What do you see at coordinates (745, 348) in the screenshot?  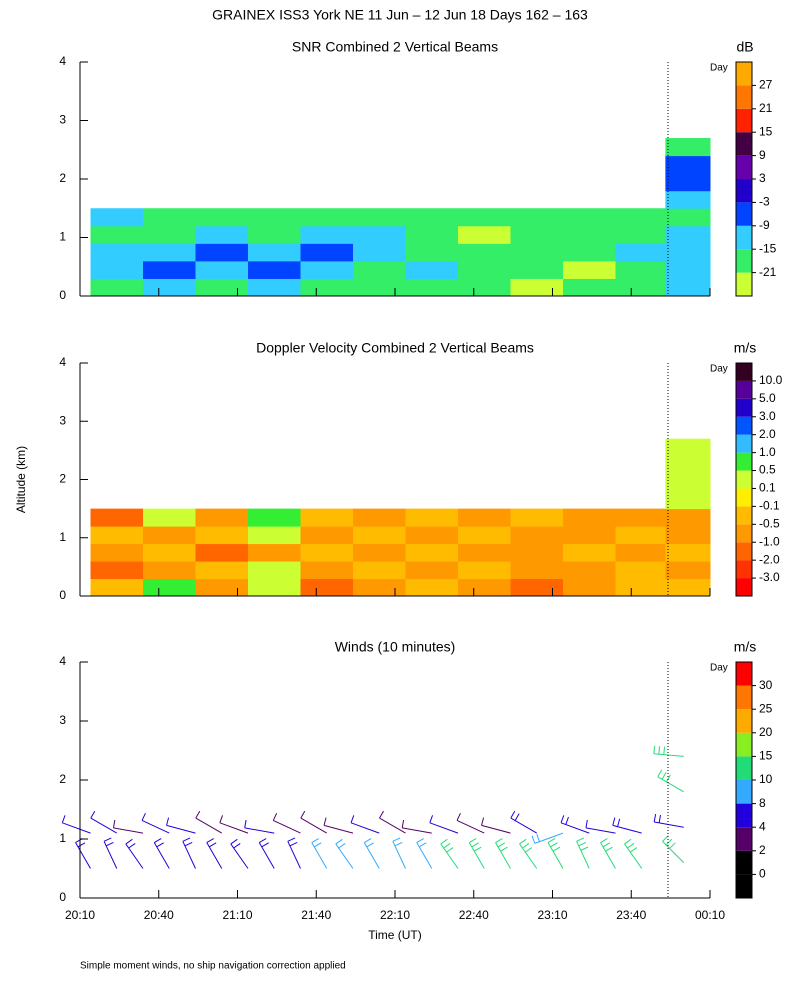 I see `colorbar-unit: m/s` at bounding box center [745, 348].